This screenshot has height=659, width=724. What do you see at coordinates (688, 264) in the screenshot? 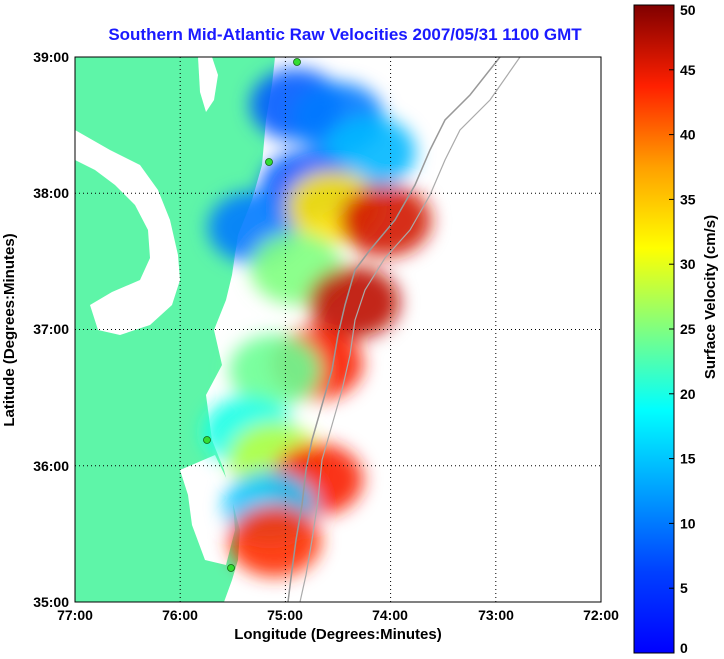
I see `colorbar-tick-label: 30` at bounding box center [688, 264].